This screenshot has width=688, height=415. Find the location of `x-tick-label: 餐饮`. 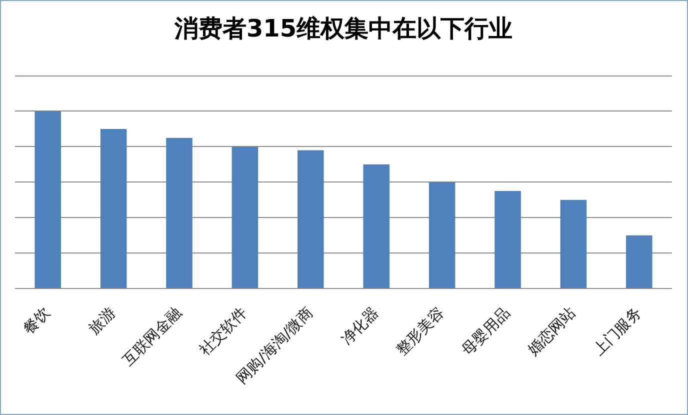

x-tick-label: 餐饮 is located at coordinates (36, 321).